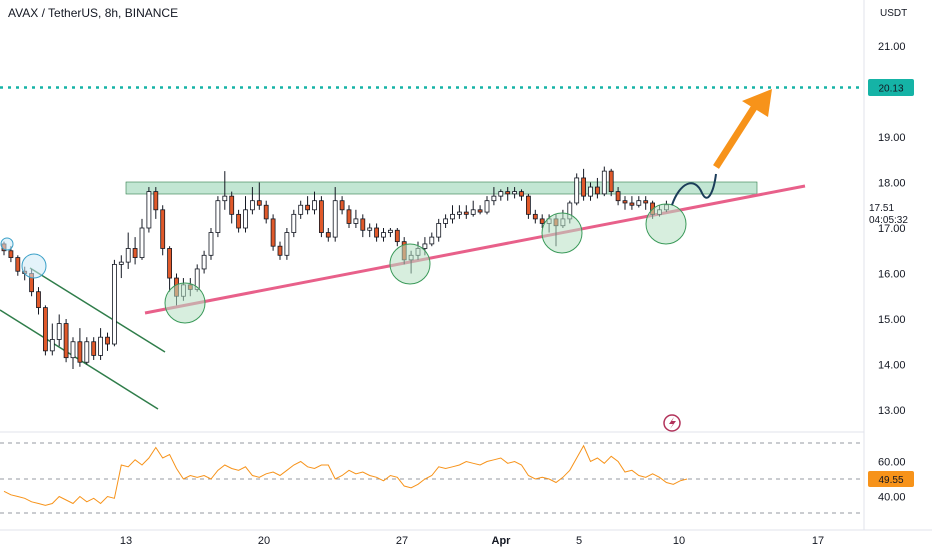 Image resolution: width=932 pixels, height=550 pixels. What do you see at coordinates (892, 138) in the screenshot?
I see `price-tick: 19.00` at bounding box center [892, 138].